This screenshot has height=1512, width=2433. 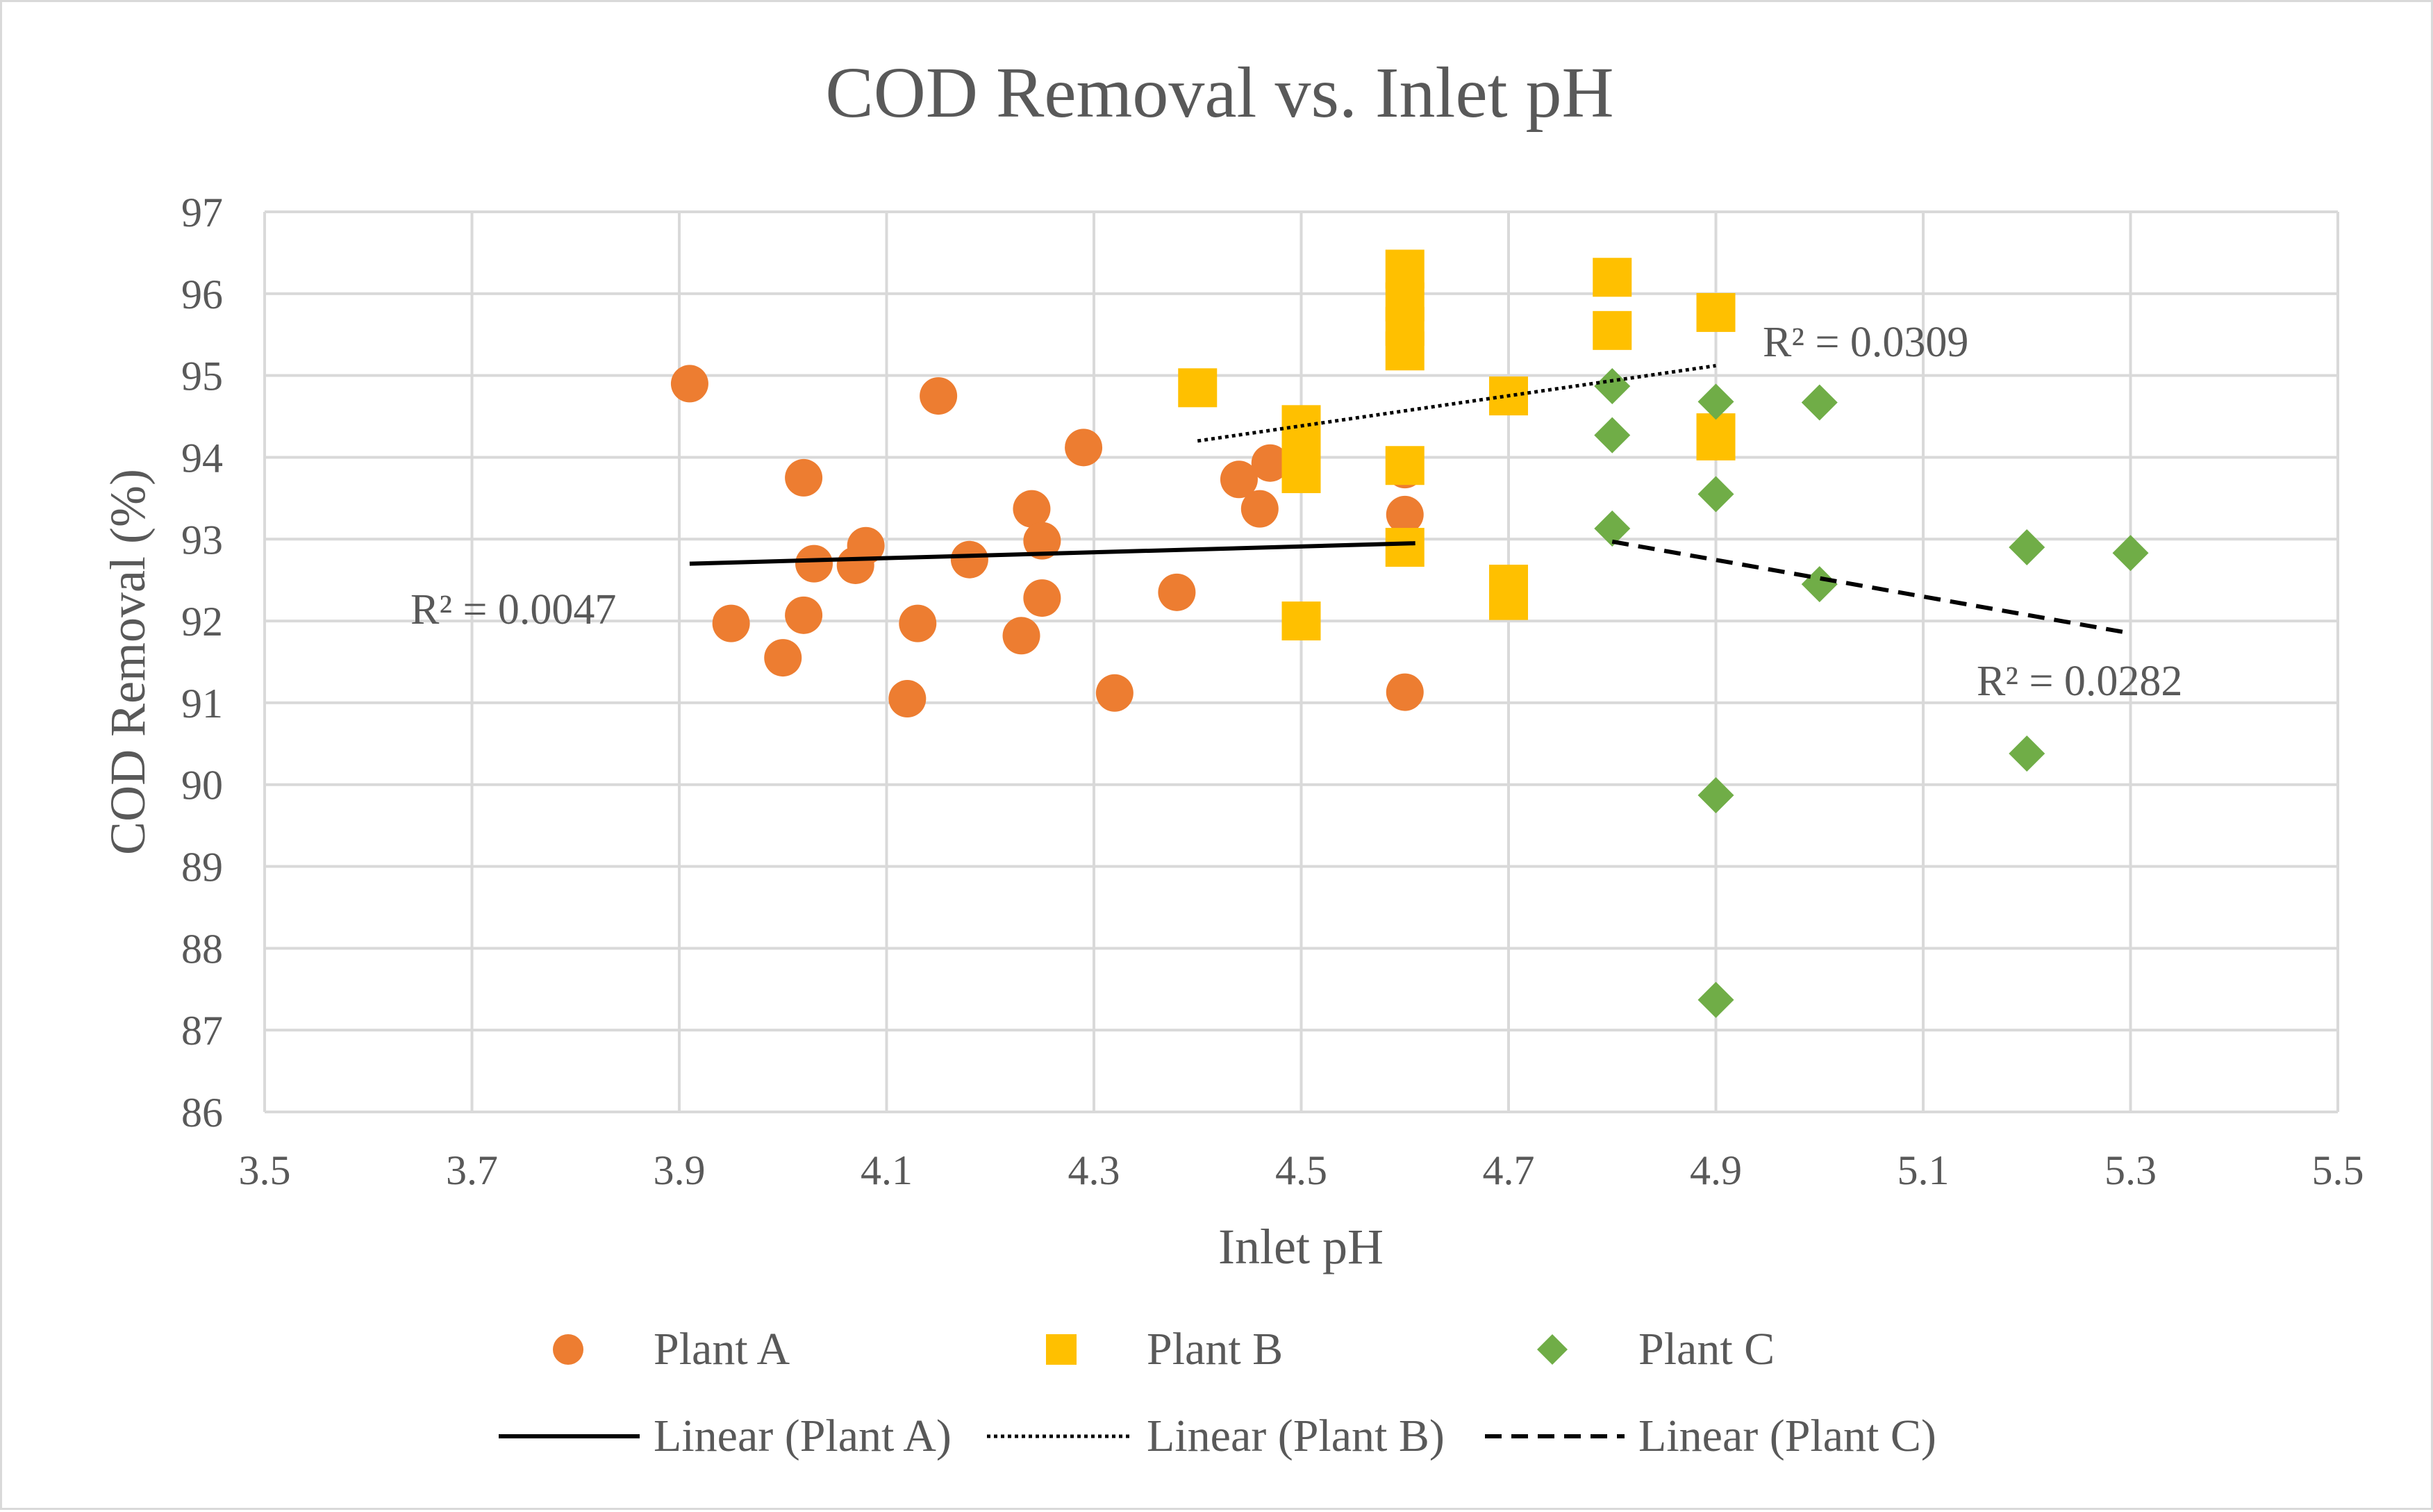 What do you see at coordinates (1219, 93) in the screenshot?
I see `chart-title: COD Removal vs. Inlet pH` at bounding box center [1219, 93].